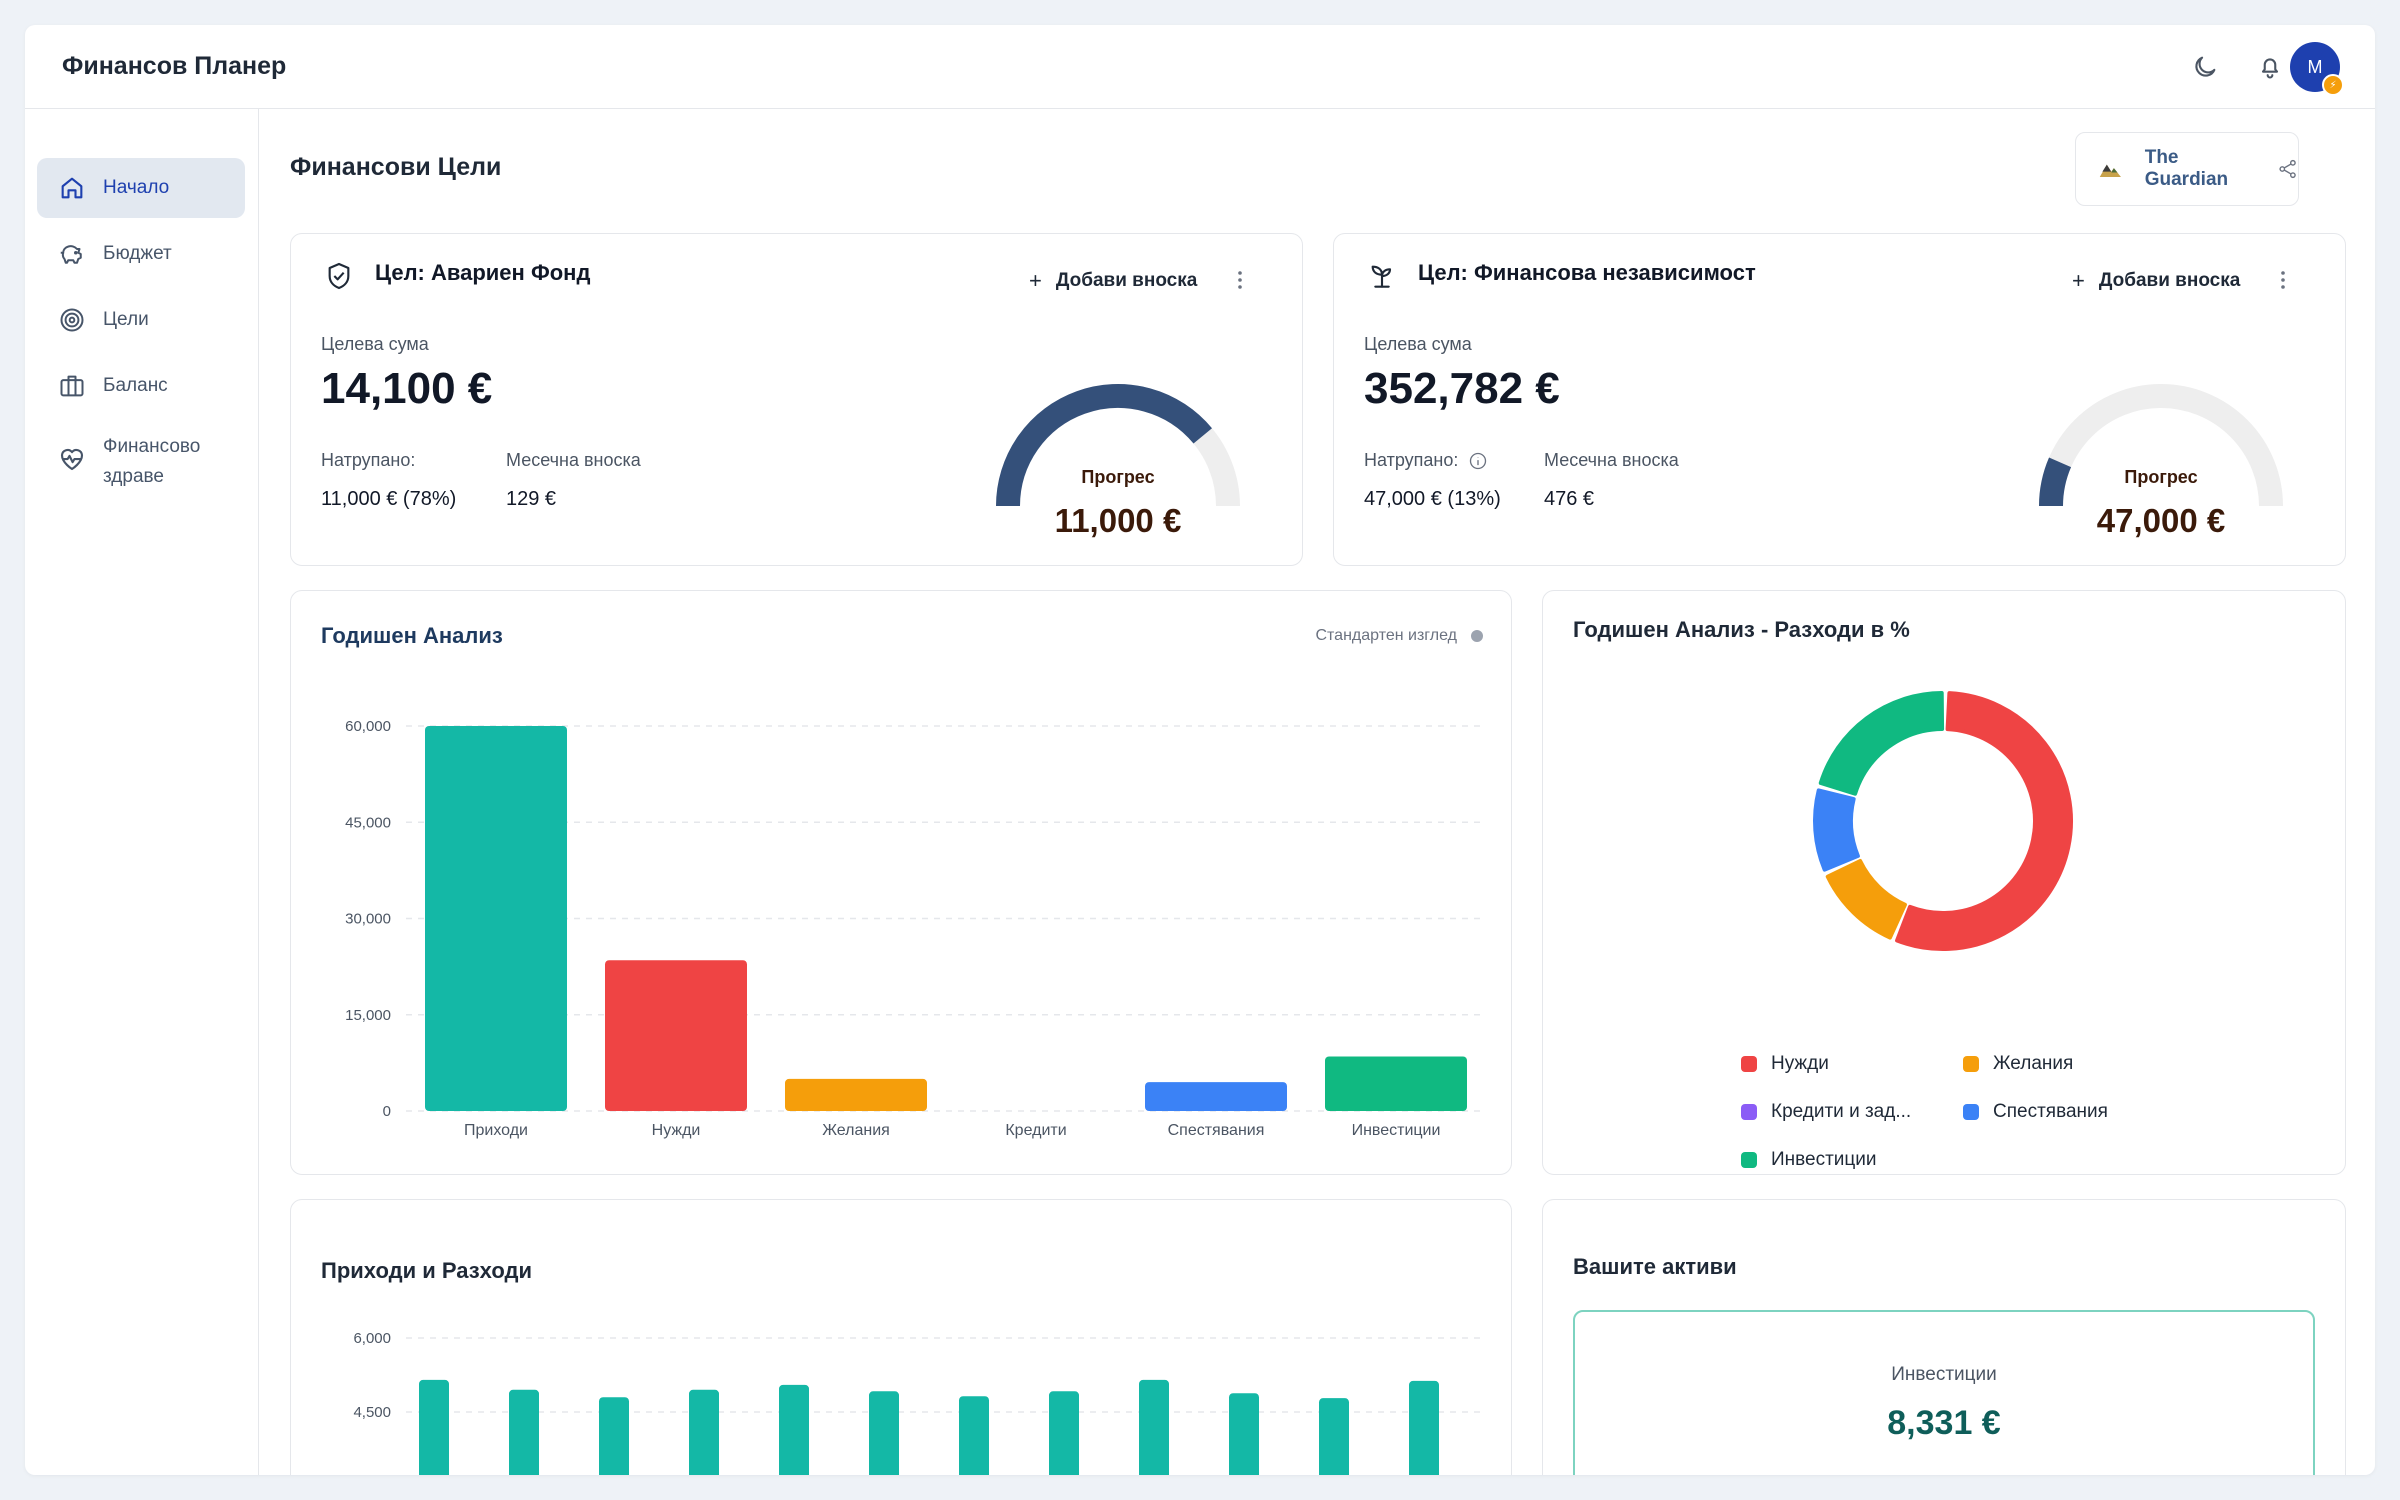 The width and height of the screenshot is (2400, 1500). What do you see at coordinates (1382, 276) in the screenshot?
I see `sprout-icon` at bounding box center [1382, 276].